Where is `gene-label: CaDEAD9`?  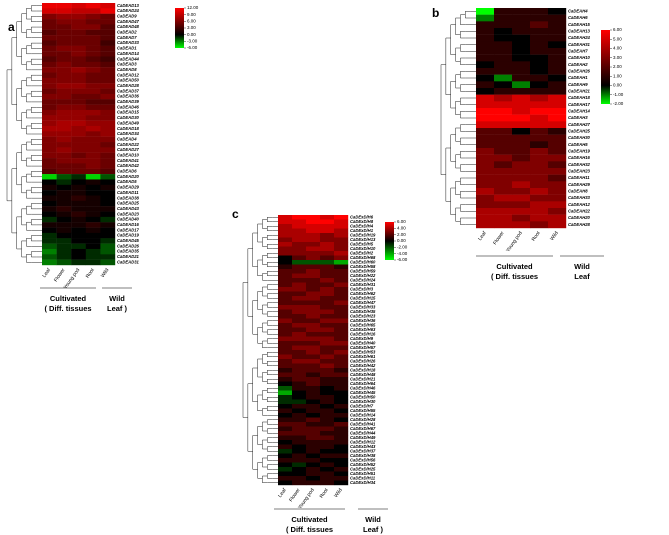 gene-label: CaDEAD9 is located at coordinates (127, 15).